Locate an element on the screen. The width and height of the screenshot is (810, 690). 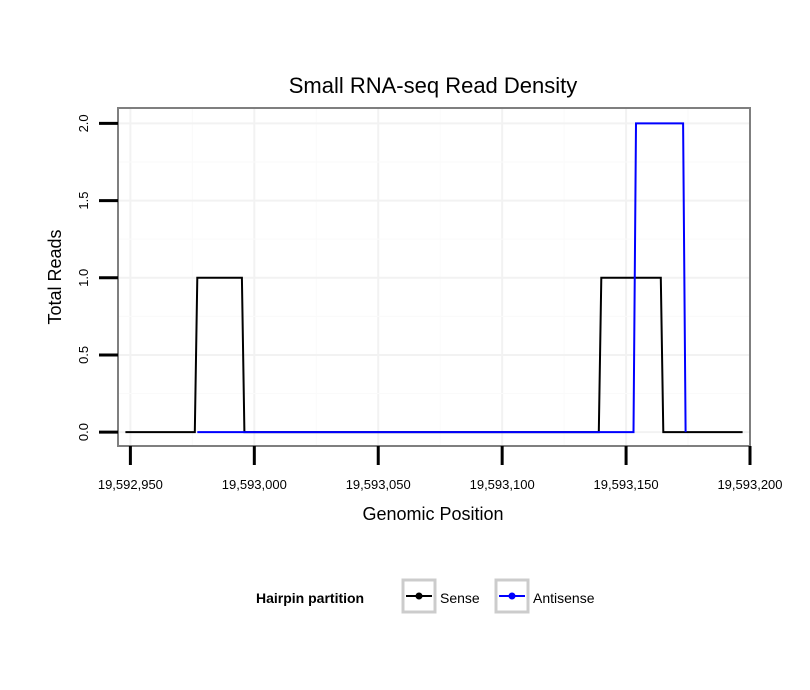
y-tick-label: 1.5 is located at coordinates (83, 201).